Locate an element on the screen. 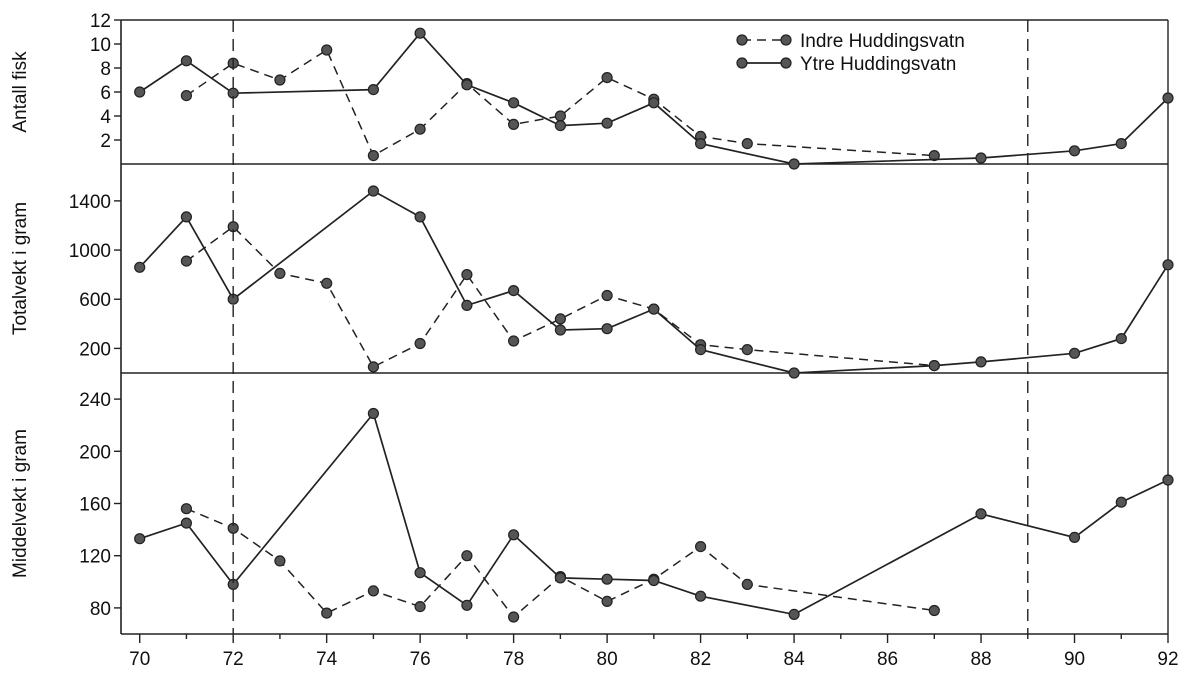 This screenshot has height=674, width=1186. y-tick-label: 160 is located at coordinates (95, 505).